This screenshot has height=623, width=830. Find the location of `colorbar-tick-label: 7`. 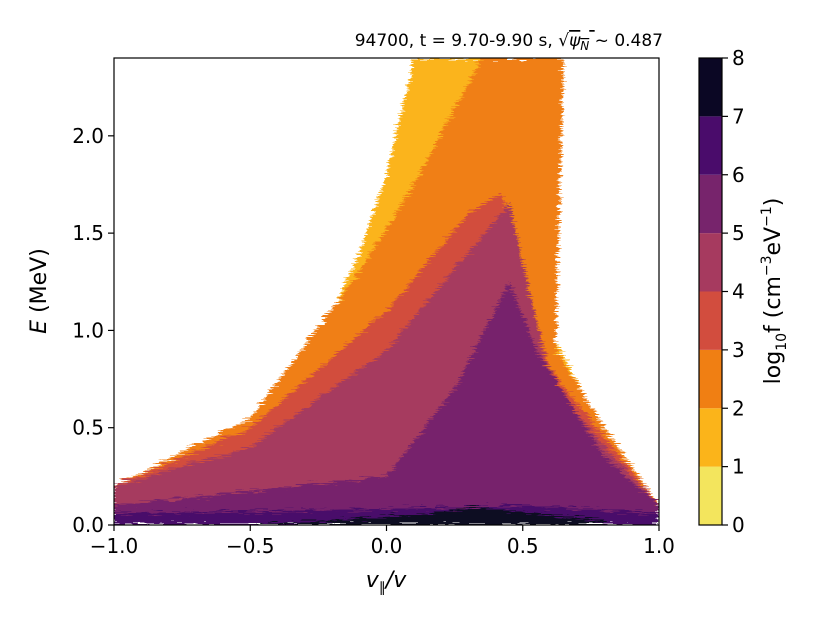

colorbar-tick-label: 7 is located at coordinates (738, 116).